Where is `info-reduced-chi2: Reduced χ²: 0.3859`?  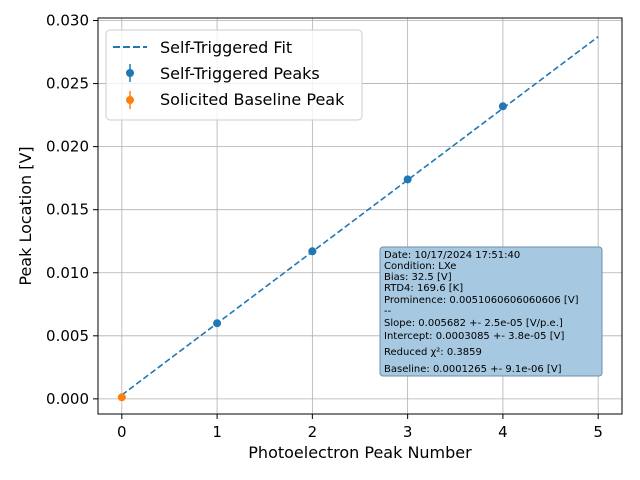
info-reduced-chi2: Reduced χ²: 0.3859 is located at coordinates (433, 352).